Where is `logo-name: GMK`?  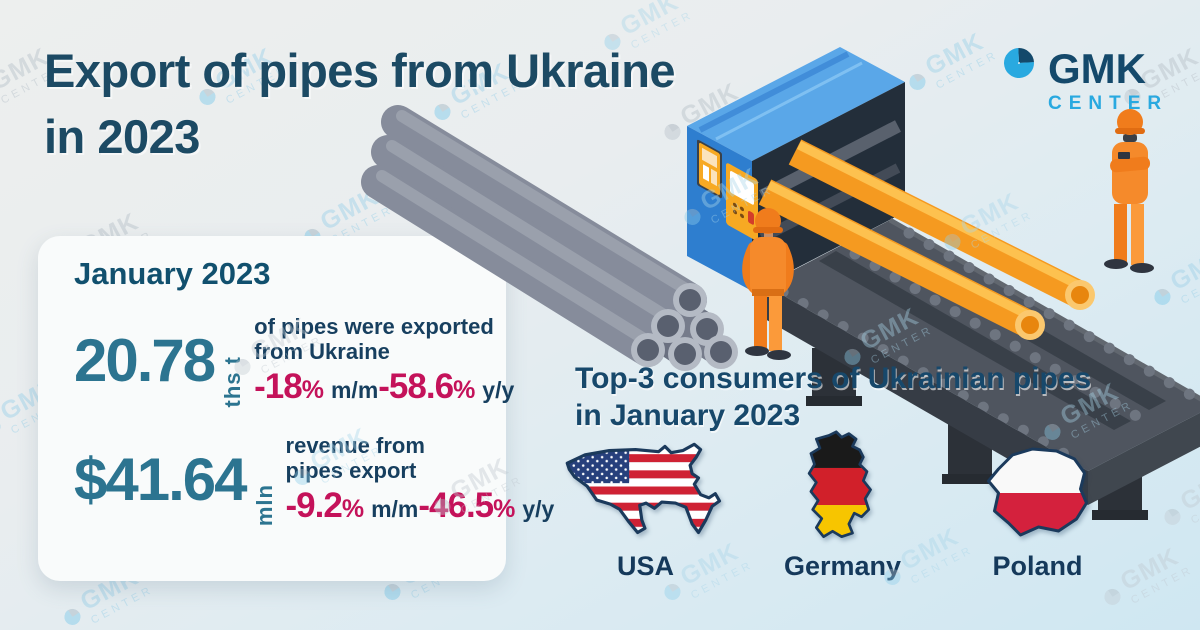
logo-name: GMK is located at coordinates (1097, 68).